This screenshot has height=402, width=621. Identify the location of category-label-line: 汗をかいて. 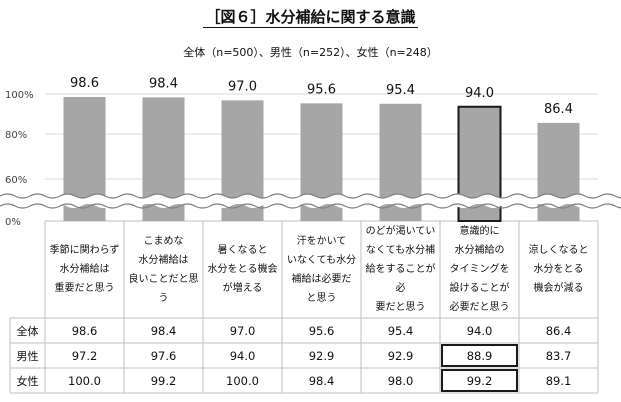
(321, 241).